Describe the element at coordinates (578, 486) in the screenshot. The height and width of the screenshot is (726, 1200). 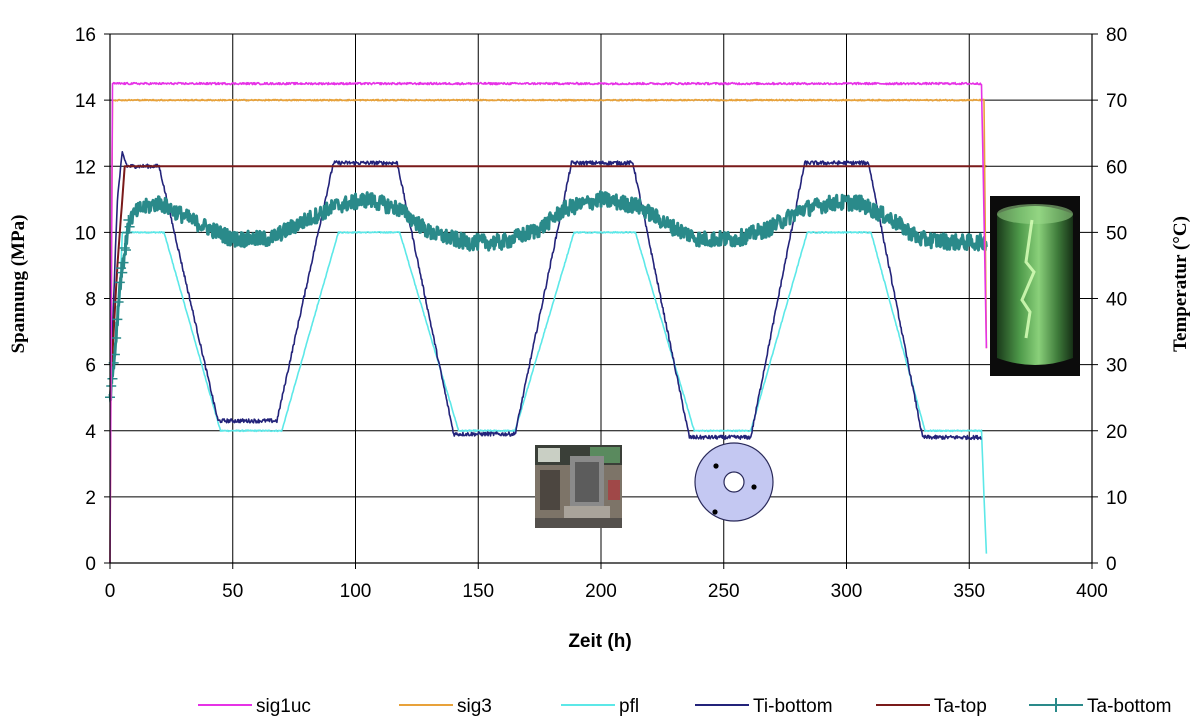
I see `lab-equipment-photo` at that location.